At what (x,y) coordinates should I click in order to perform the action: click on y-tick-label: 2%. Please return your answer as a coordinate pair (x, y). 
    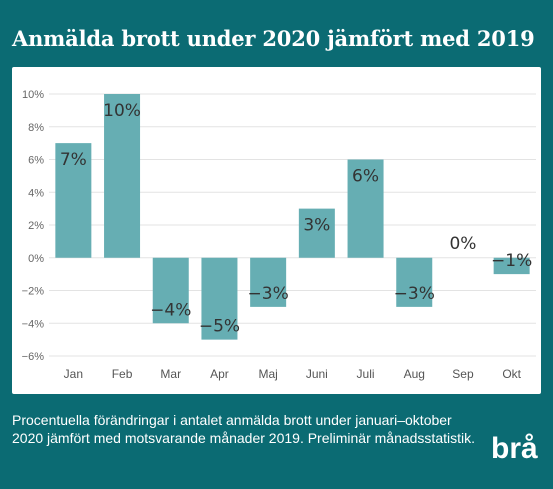
    Looking at the image, I should click on (36, 226).